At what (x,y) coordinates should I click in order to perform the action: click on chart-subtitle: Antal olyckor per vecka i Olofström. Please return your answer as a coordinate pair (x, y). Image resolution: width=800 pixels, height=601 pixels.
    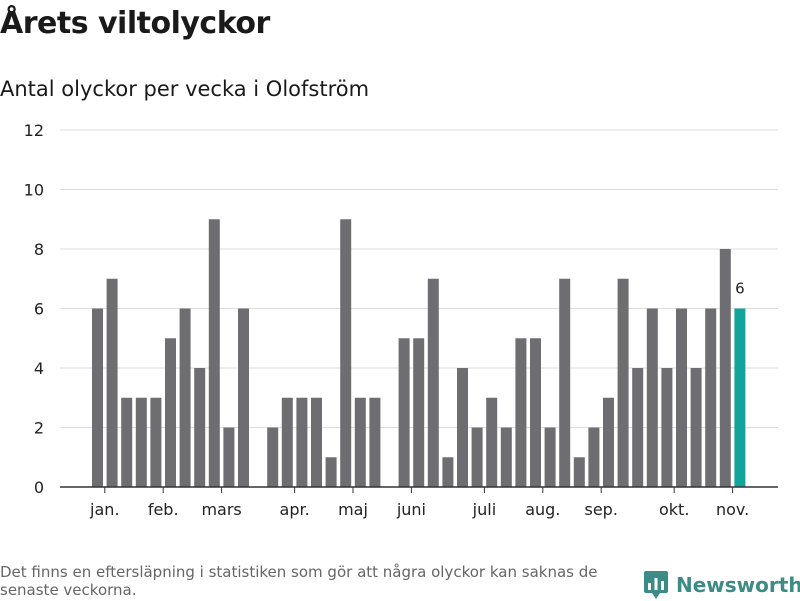
    Looking at the image, I should click on (185, 89).